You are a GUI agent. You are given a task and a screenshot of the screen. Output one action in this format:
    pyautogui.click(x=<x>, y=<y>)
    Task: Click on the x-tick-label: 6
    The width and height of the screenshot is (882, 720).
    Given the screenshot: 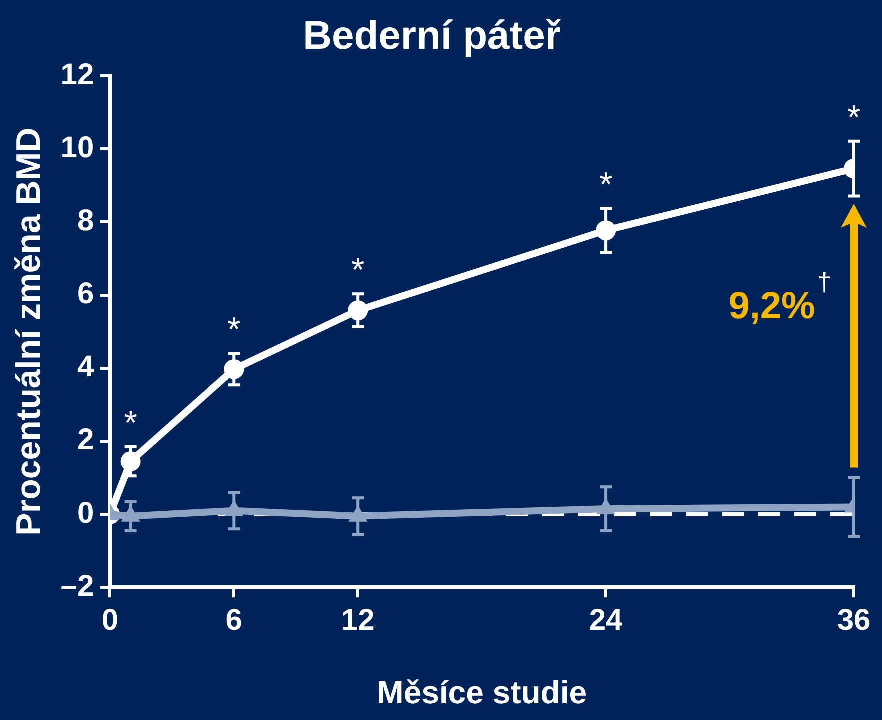 What is the action you would take?
    pyautogui.click(x=234, y=620)
    